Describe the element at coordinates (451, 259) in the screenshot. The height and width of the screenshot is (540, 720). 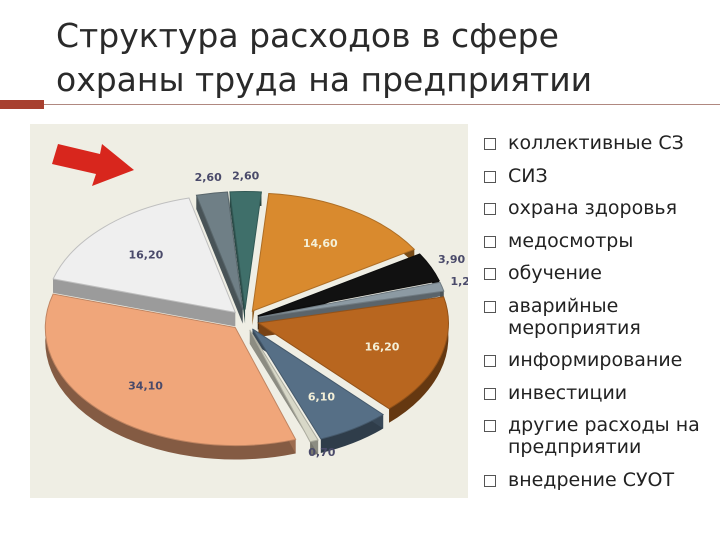
I see `pie-data-label: 3,90` at that location.